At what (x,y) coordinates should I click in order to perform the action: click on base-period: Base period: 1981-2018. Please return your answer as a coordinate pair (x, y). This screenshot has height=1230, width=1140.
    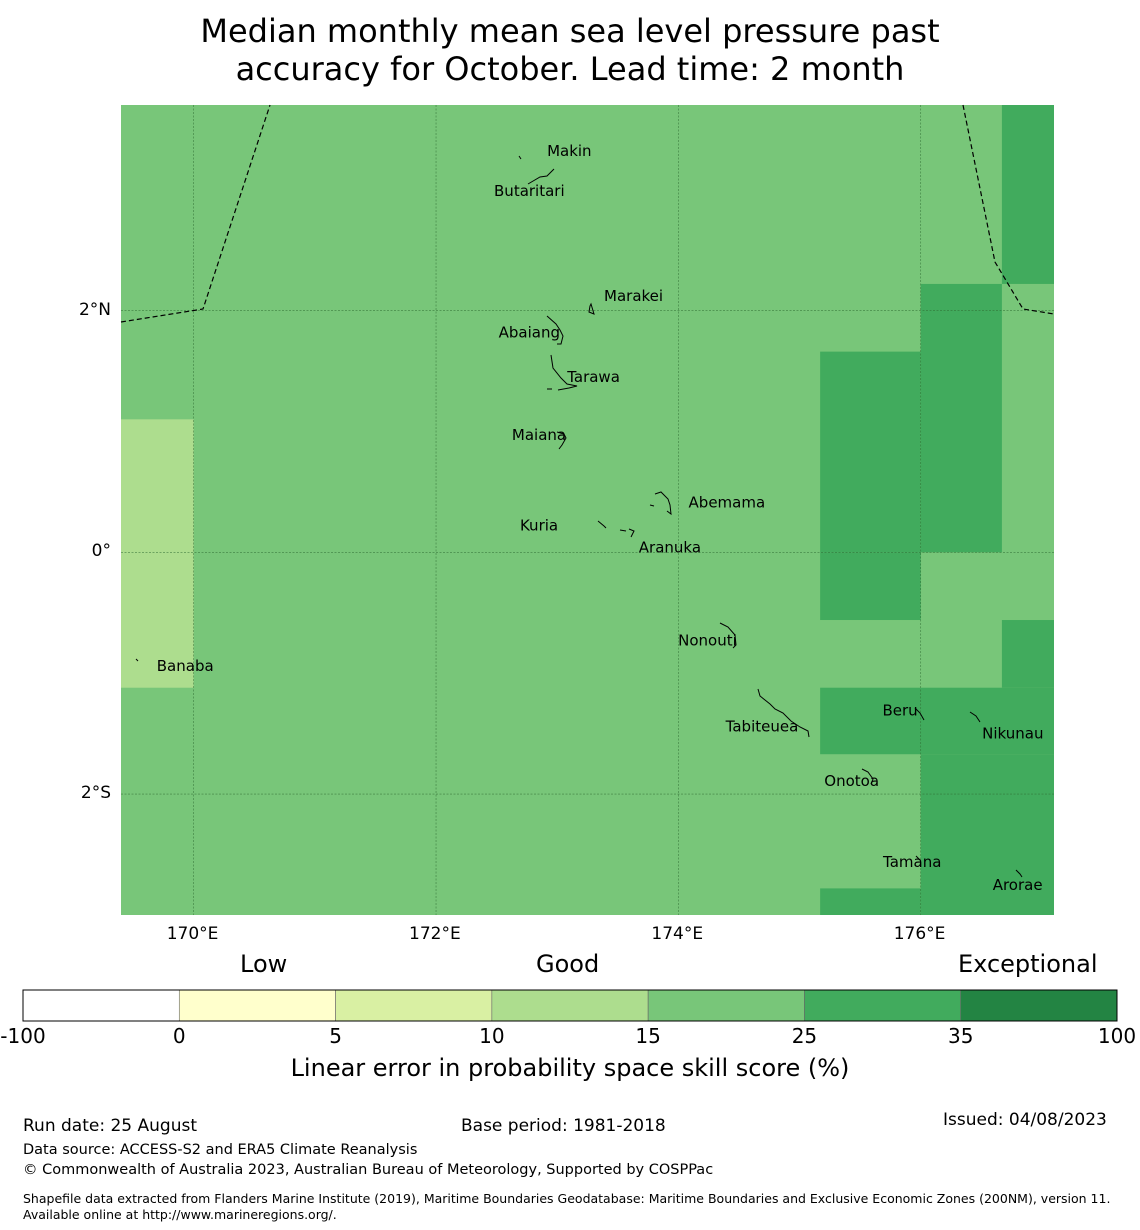
    Looking at the image, I should click on (563, 1126).